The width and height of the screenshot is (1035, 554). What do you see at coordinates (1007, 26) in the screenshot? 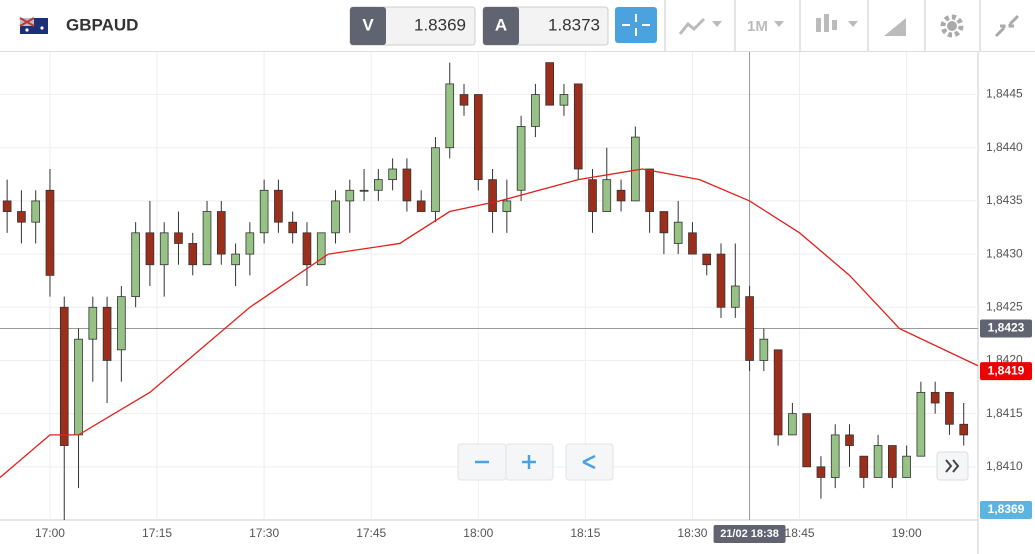
I see `collapse-button` at bounding box center [1007, 26].